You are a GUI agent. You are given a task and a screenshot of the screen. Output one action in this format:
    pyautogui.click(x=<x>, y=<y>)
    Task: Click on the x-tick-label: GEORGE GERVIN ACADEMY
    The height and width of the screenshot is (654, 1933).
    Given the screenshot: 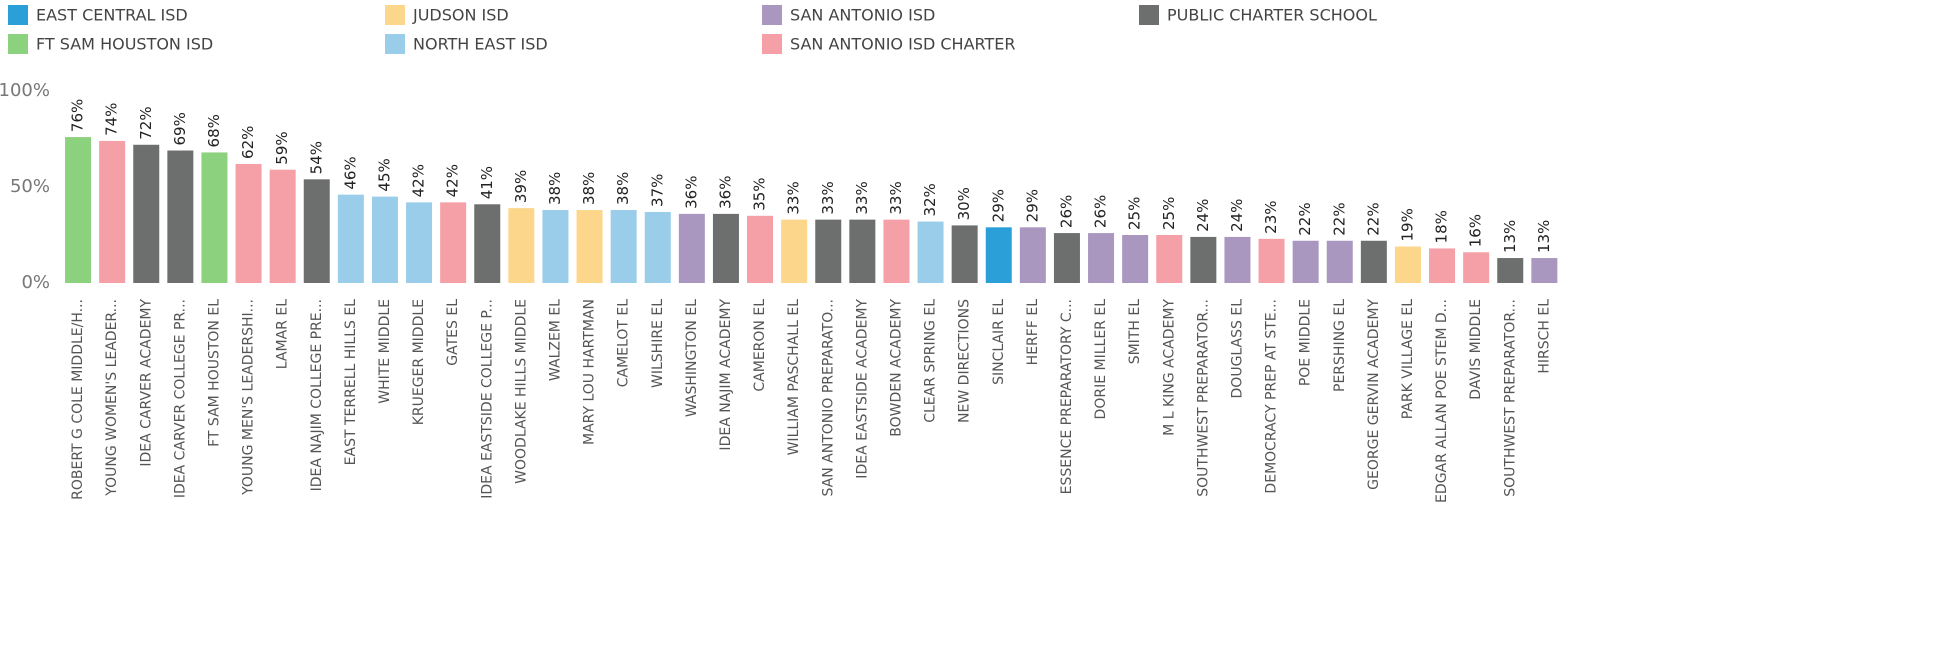 What is the action you would take?
    pyautogui.click(x=1374, y=394)
    